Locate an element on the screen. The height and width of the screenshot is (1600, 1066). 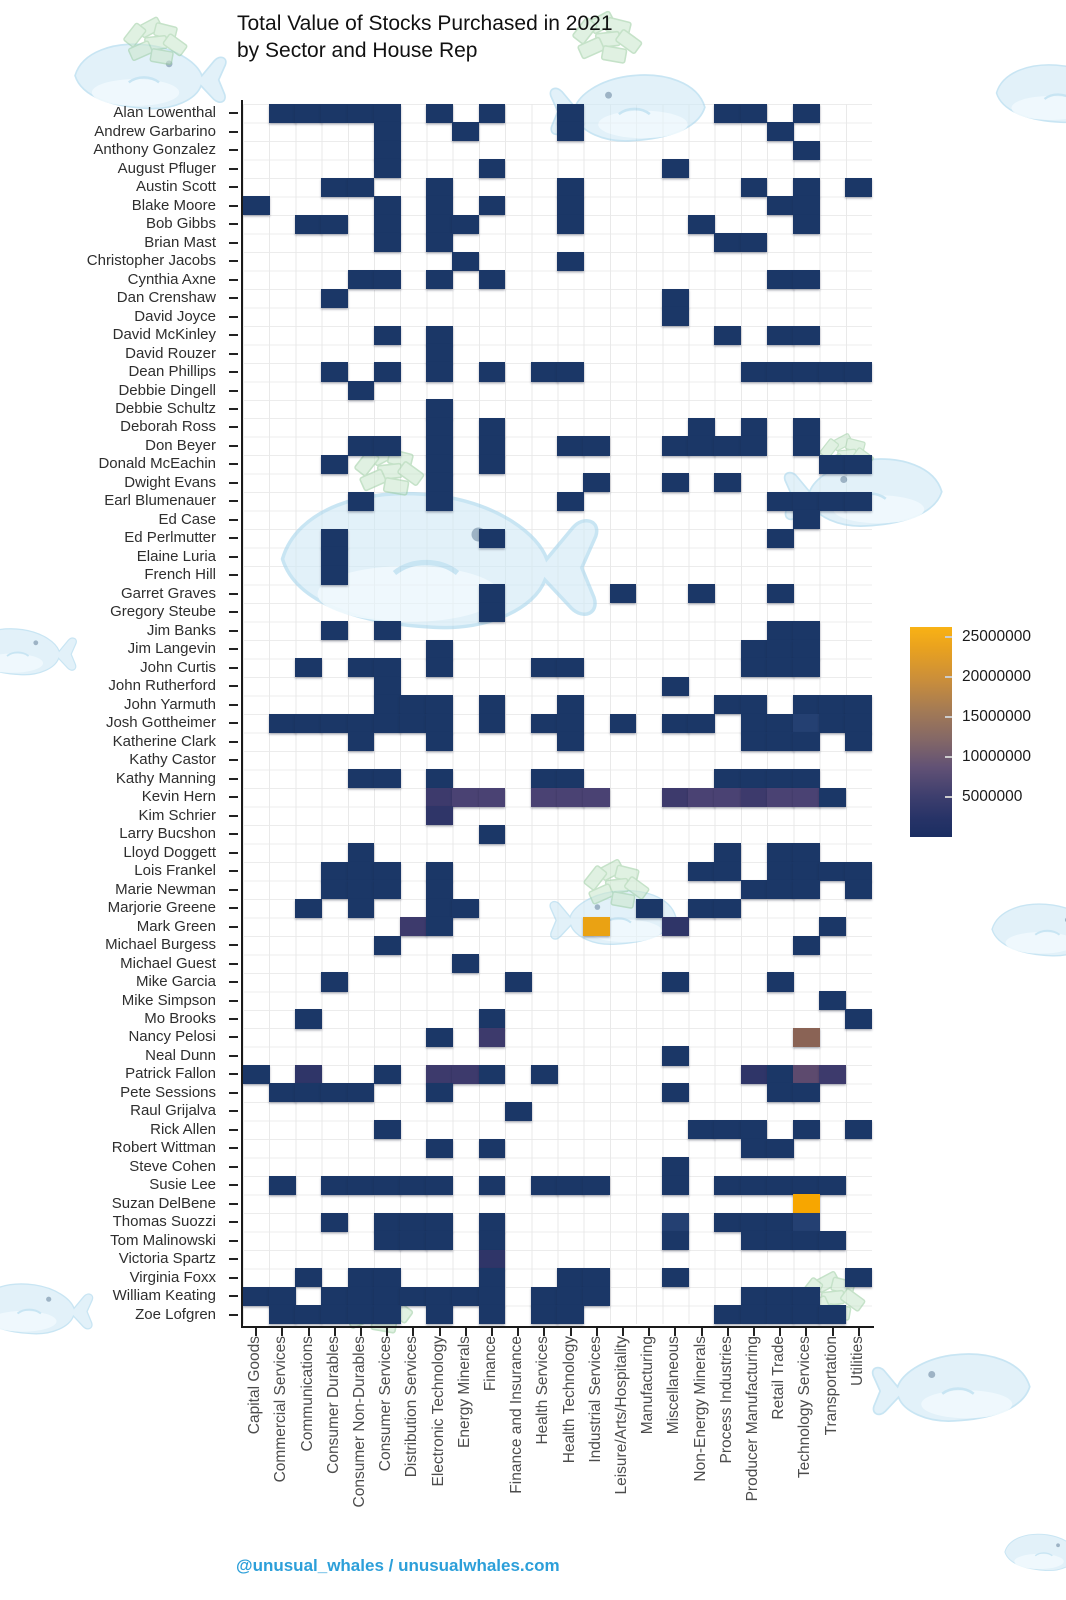
y-axis-label: Blake Moore is located at coordinates (173, 205).